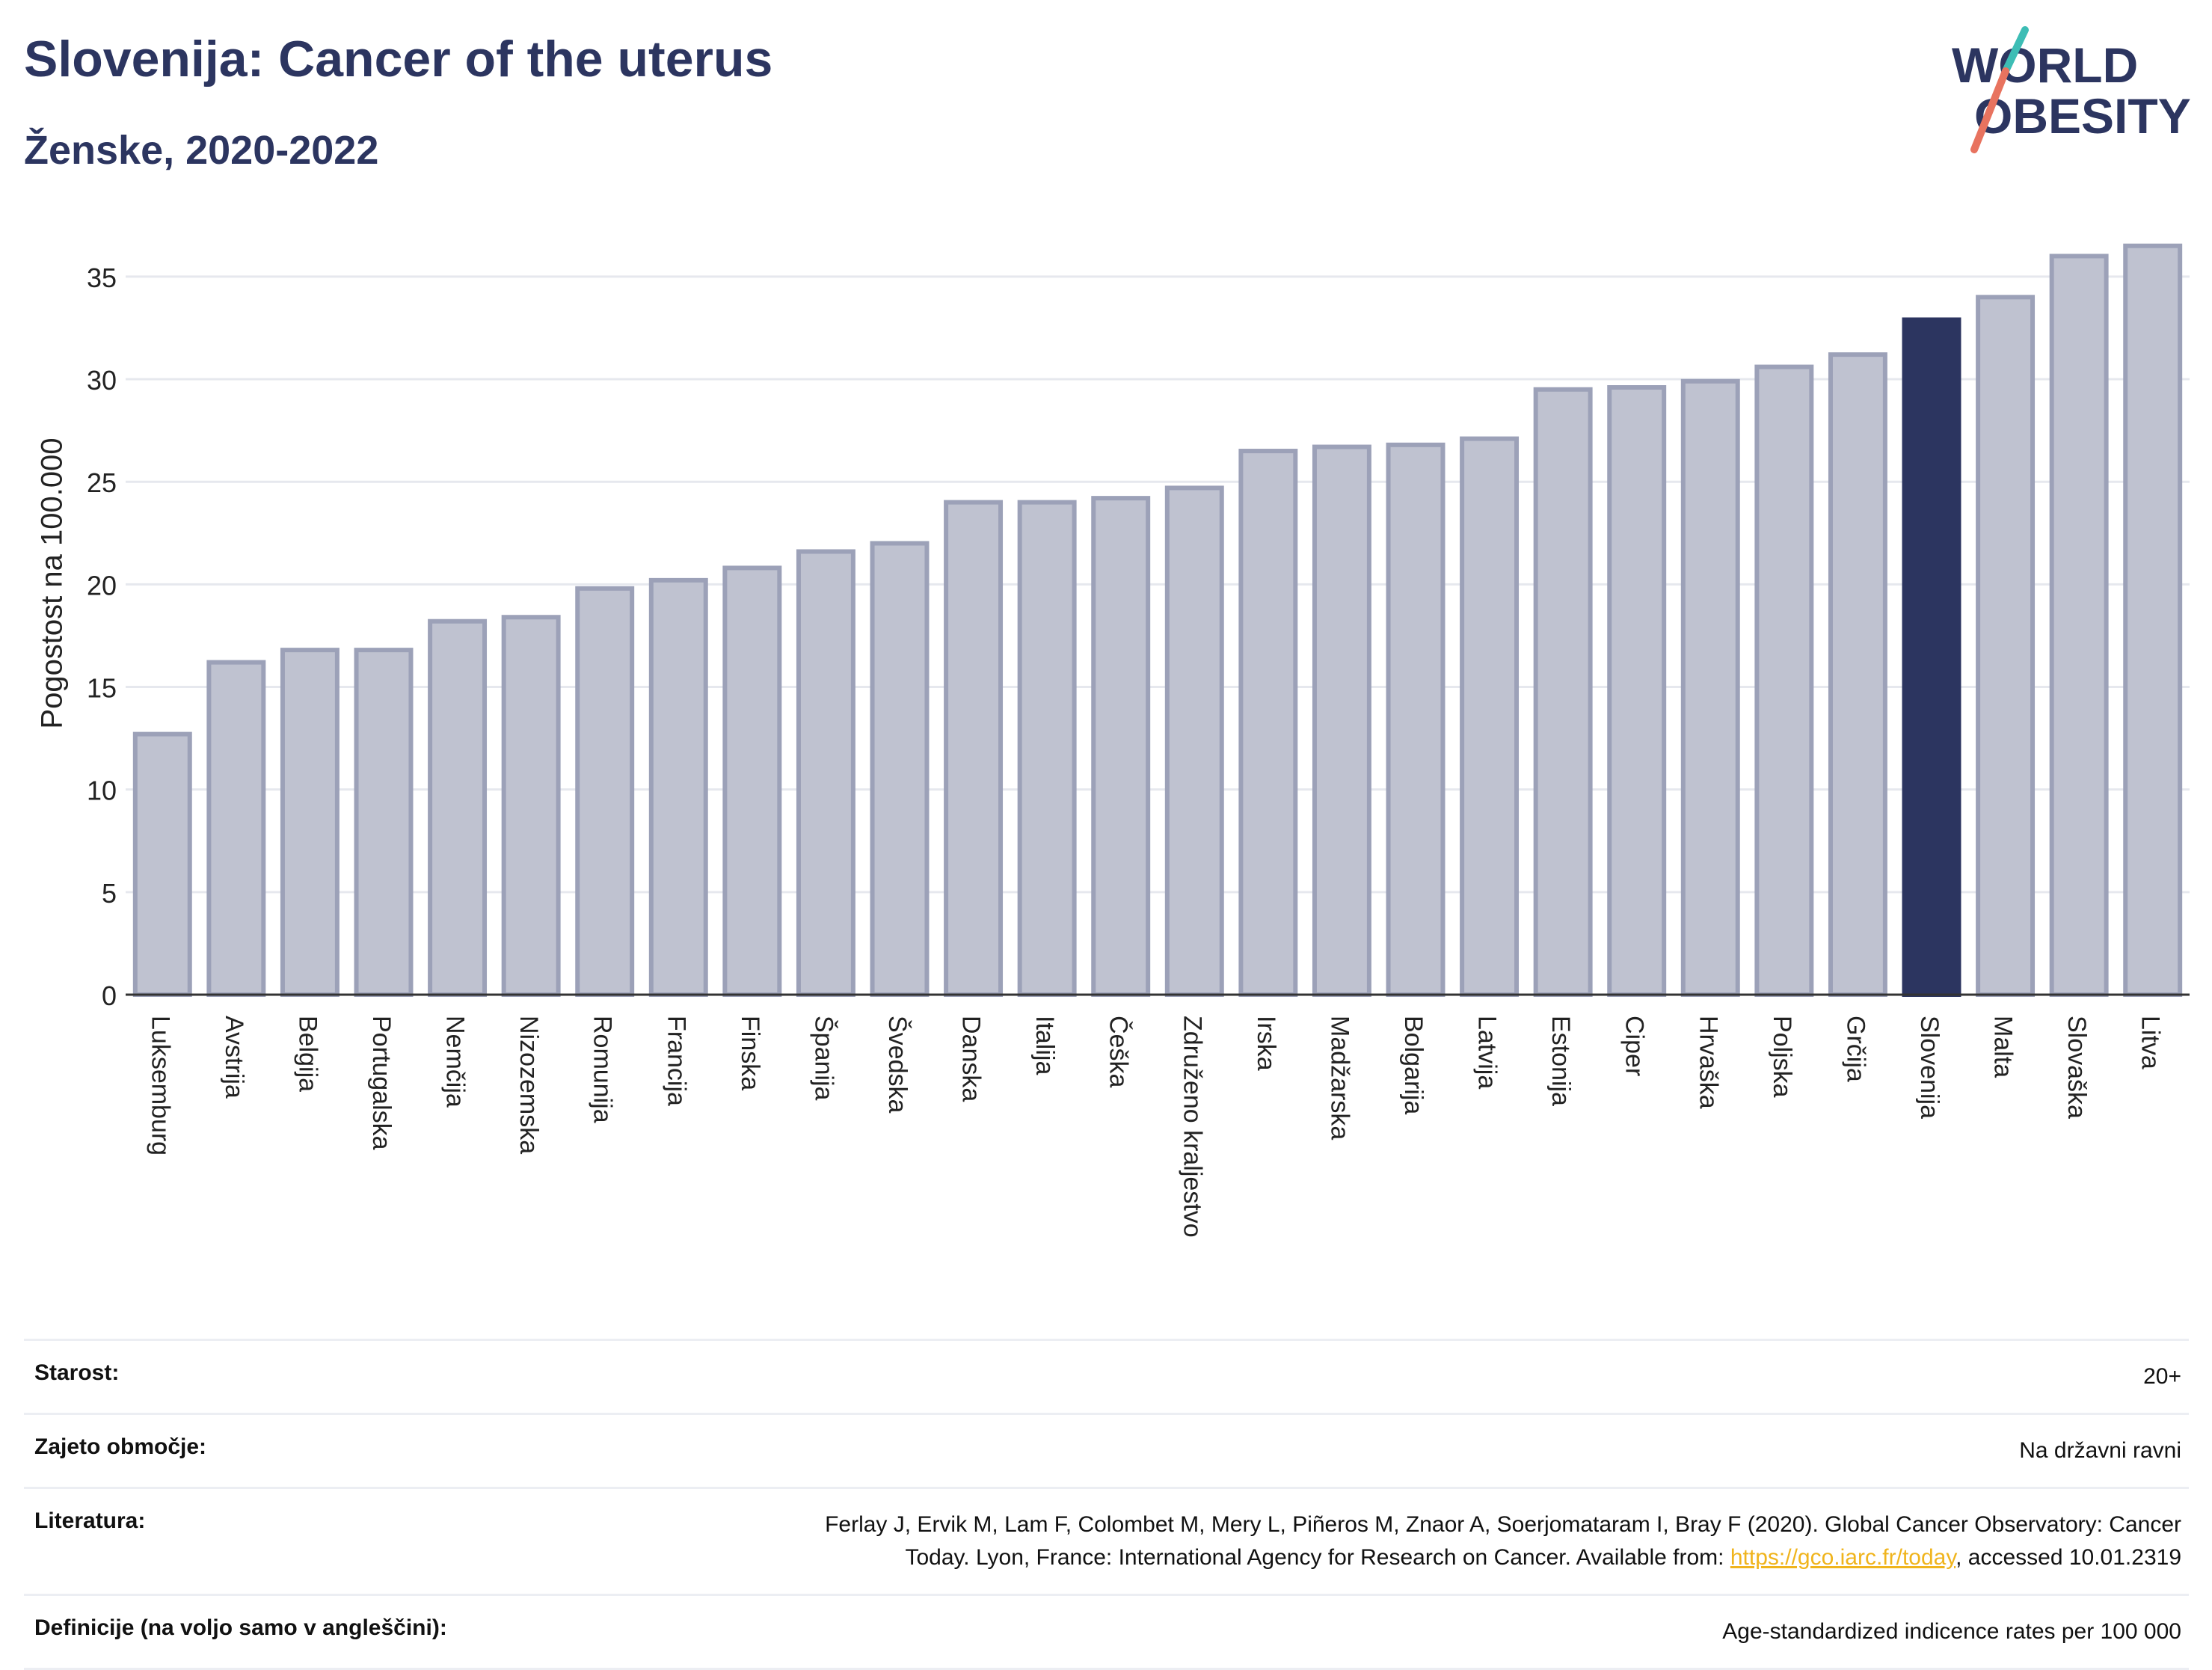 The width and height of the screenshot is (2212, 1670). Describe the element at coordinates (201, 150) in the screenshot. I see `chart-subtitle: Ženske, 2020-2022` at that location.